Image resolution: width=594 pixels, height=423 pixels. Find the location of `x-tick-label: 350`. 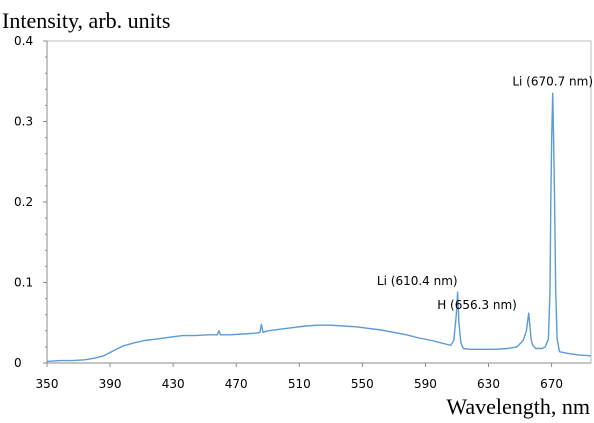

x-tick-label: 350 is located at coordinates (47, 384).